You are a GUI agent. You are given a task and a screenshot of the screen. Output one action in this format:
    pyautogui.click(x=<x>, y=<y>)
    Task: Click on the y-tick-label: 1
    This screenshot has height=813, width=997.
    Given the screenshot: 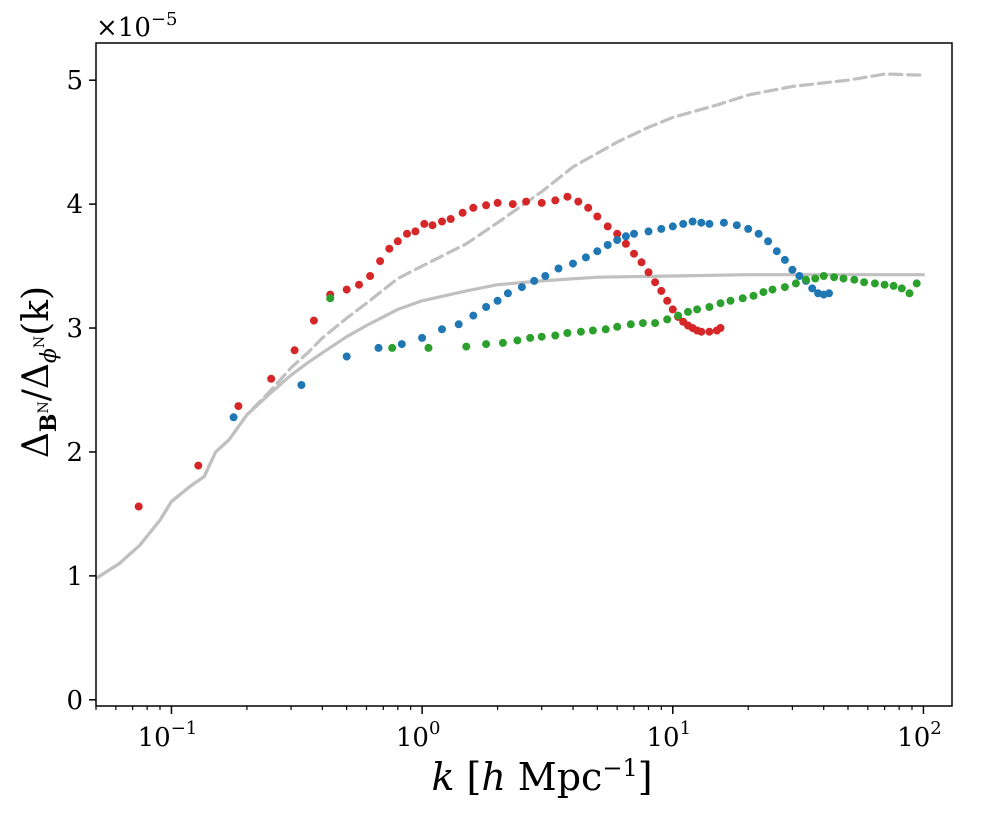 What is the action you would take?
    pyautogui.click(x=74, y=577)
    